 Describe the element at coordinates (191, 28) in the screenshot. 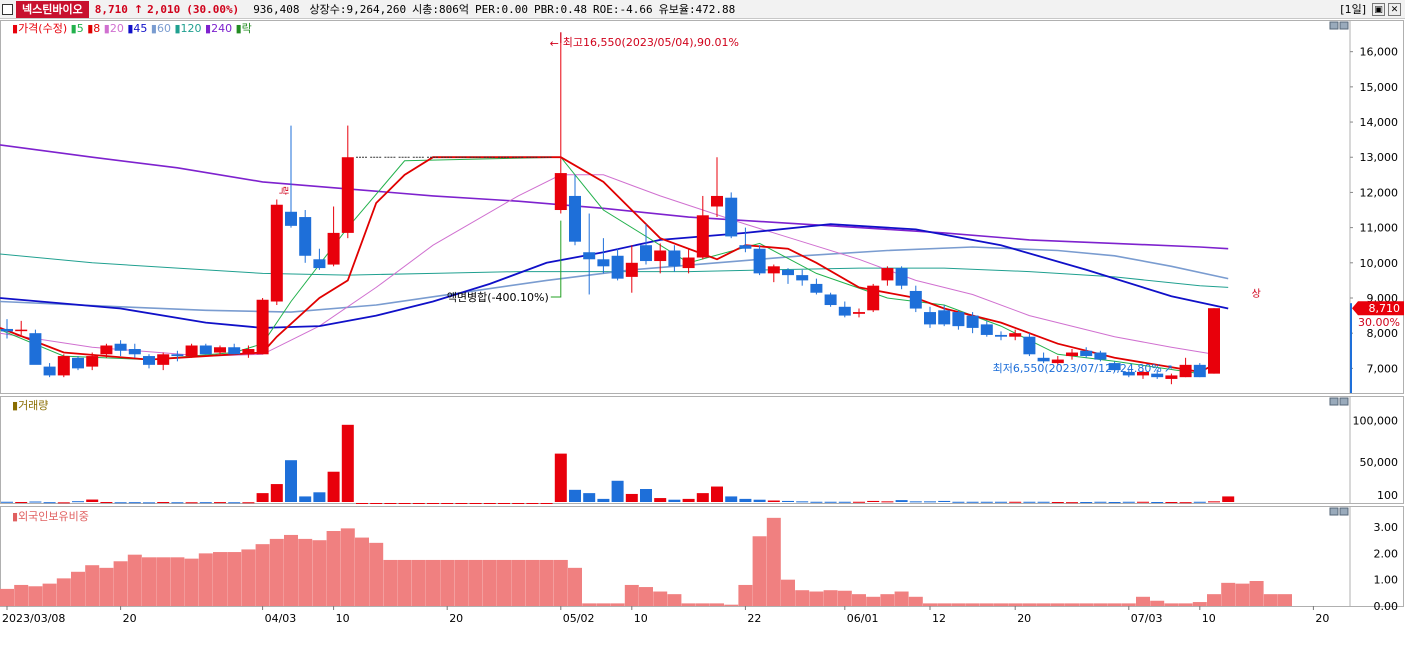

I see `legend-ma120: 120` at that location.